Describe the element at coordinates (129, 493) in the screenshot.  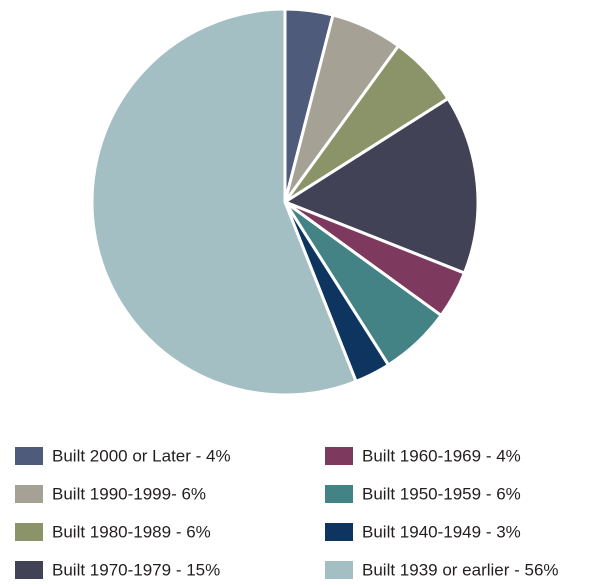
I see `legend-label: Built 1990-1999- 6%` at that location.